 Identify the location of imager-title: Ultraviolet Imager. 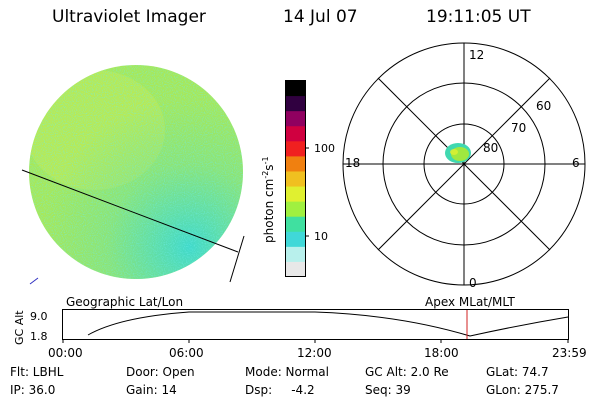
(129, 17).